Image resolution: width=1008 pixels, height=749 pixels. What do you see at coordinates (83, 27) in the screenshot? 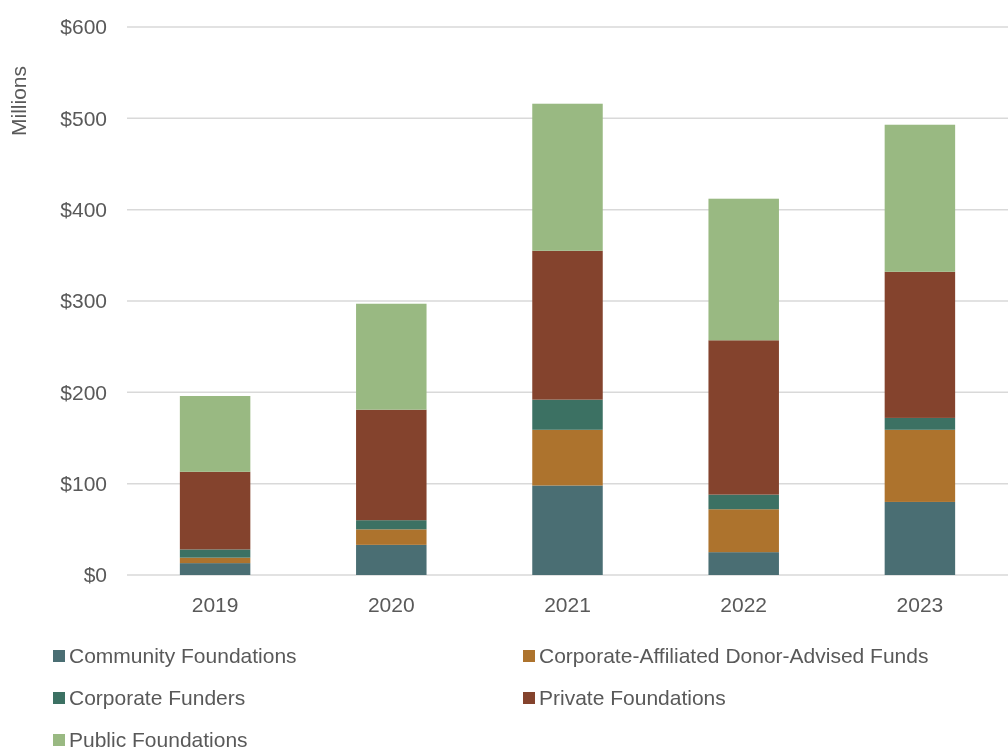
I see `y-tick-label: $600` at bounding box center [83, 27].